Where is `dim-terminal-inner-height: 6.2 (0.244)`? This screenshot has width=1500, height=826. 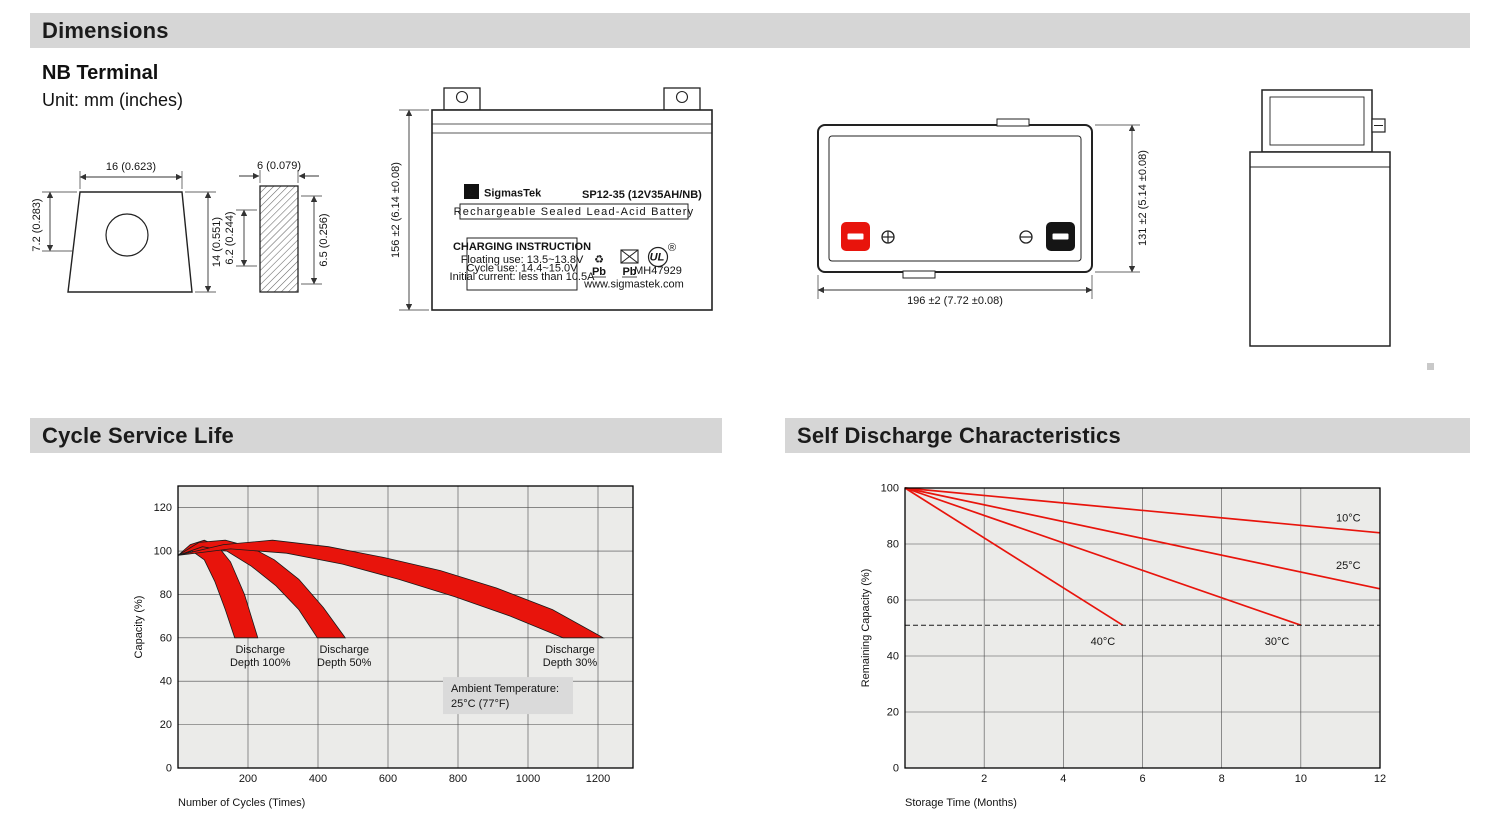
dim-terminal-inner-height: 6.2 (0.244) is located at coordinates (230, 237).